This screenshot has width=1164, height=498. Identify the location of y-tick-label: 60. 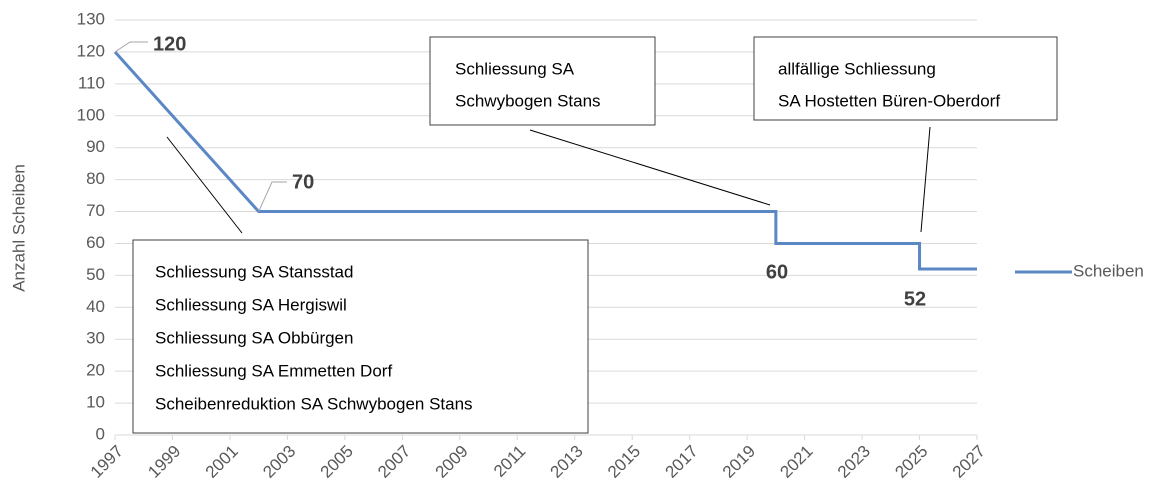
(95, 242).